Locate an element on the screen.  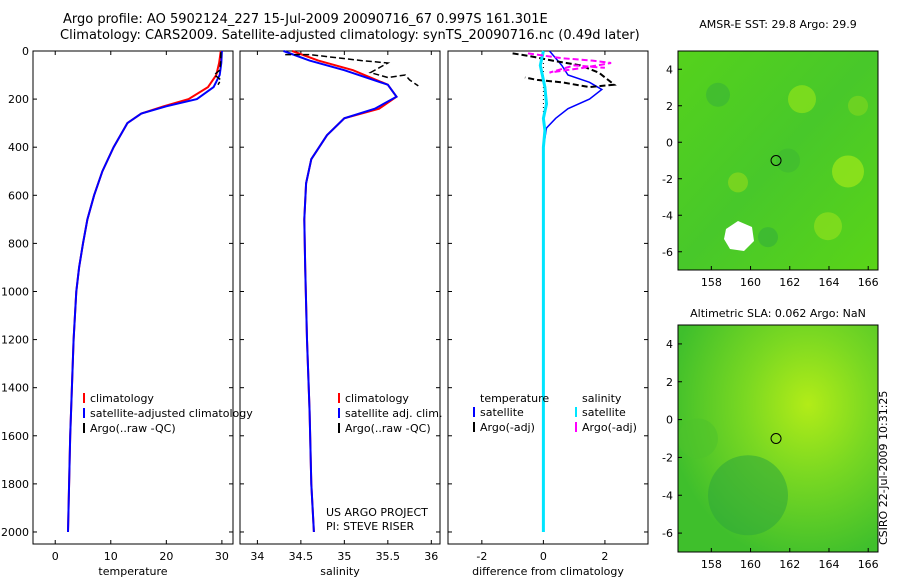
series-line-salinity-argo-adj is located at coordinates (569, 63).